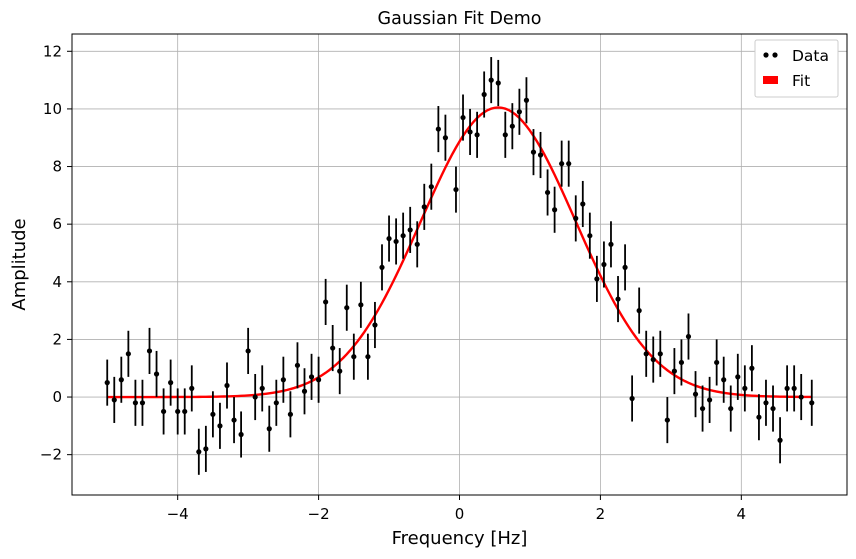  What do you see at coordinates (52, 109) in the screenshot?
I see `y-tick-label: 10` at bounding box center [52, 109].